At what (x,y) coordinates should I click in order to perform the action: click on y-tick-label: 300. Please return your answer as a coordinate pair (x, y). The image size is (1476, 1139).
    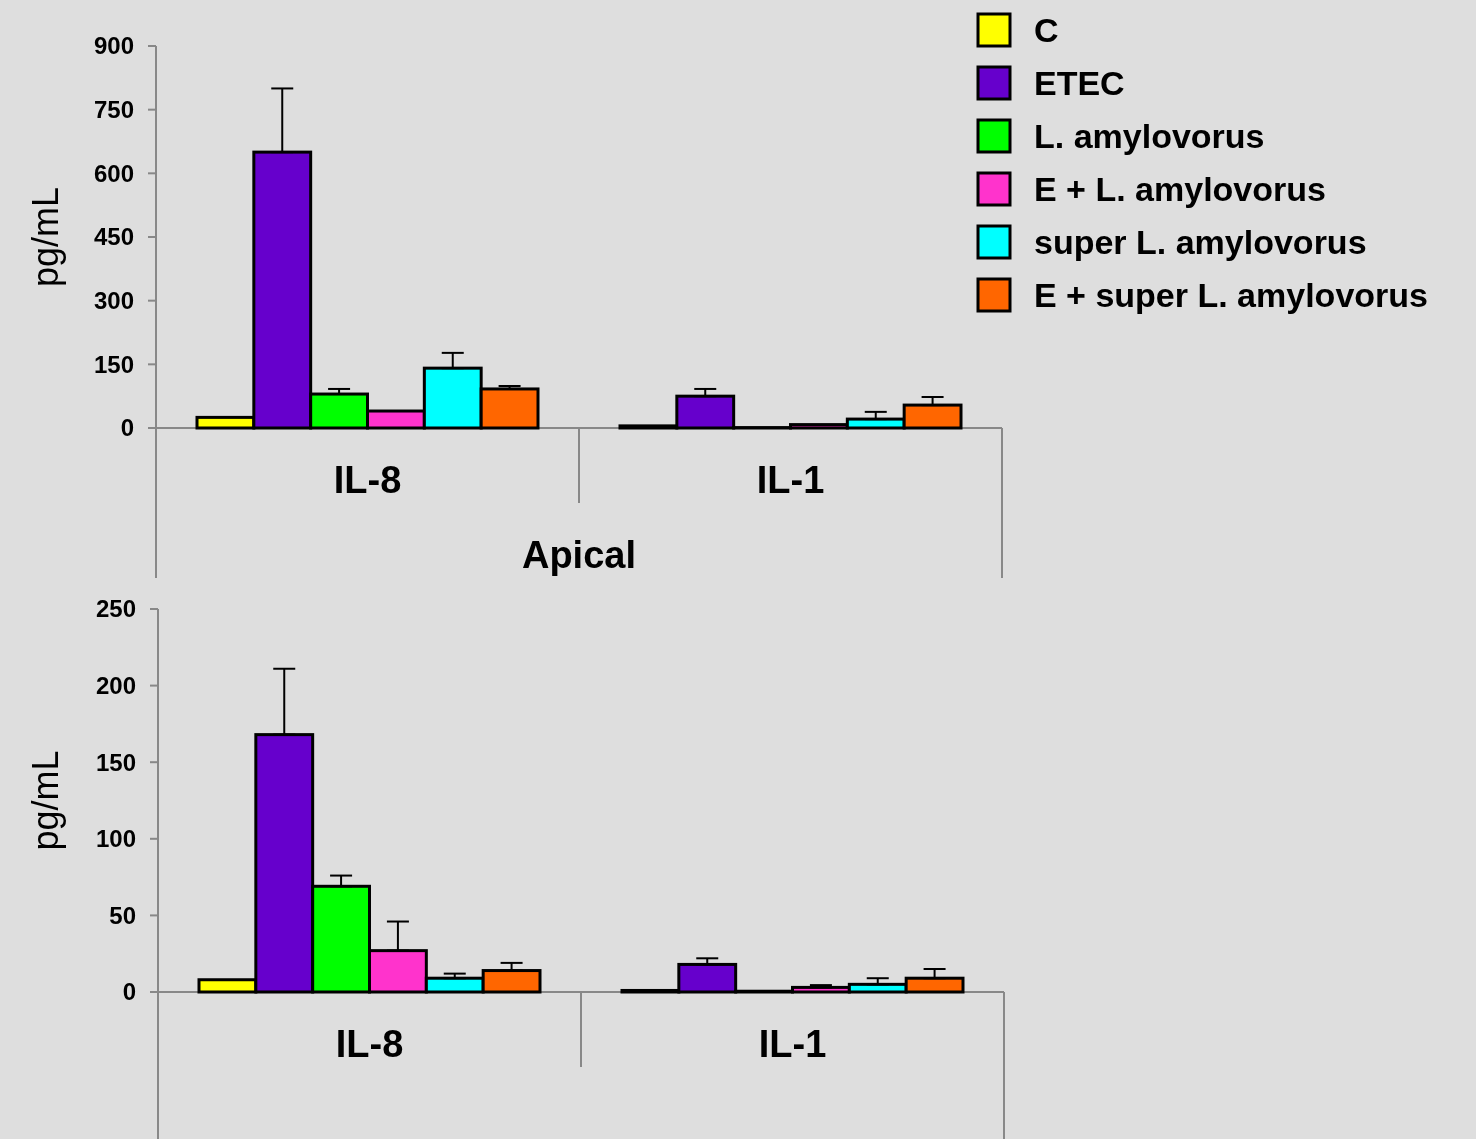
    Looking at the image, I should click on (113, 301).